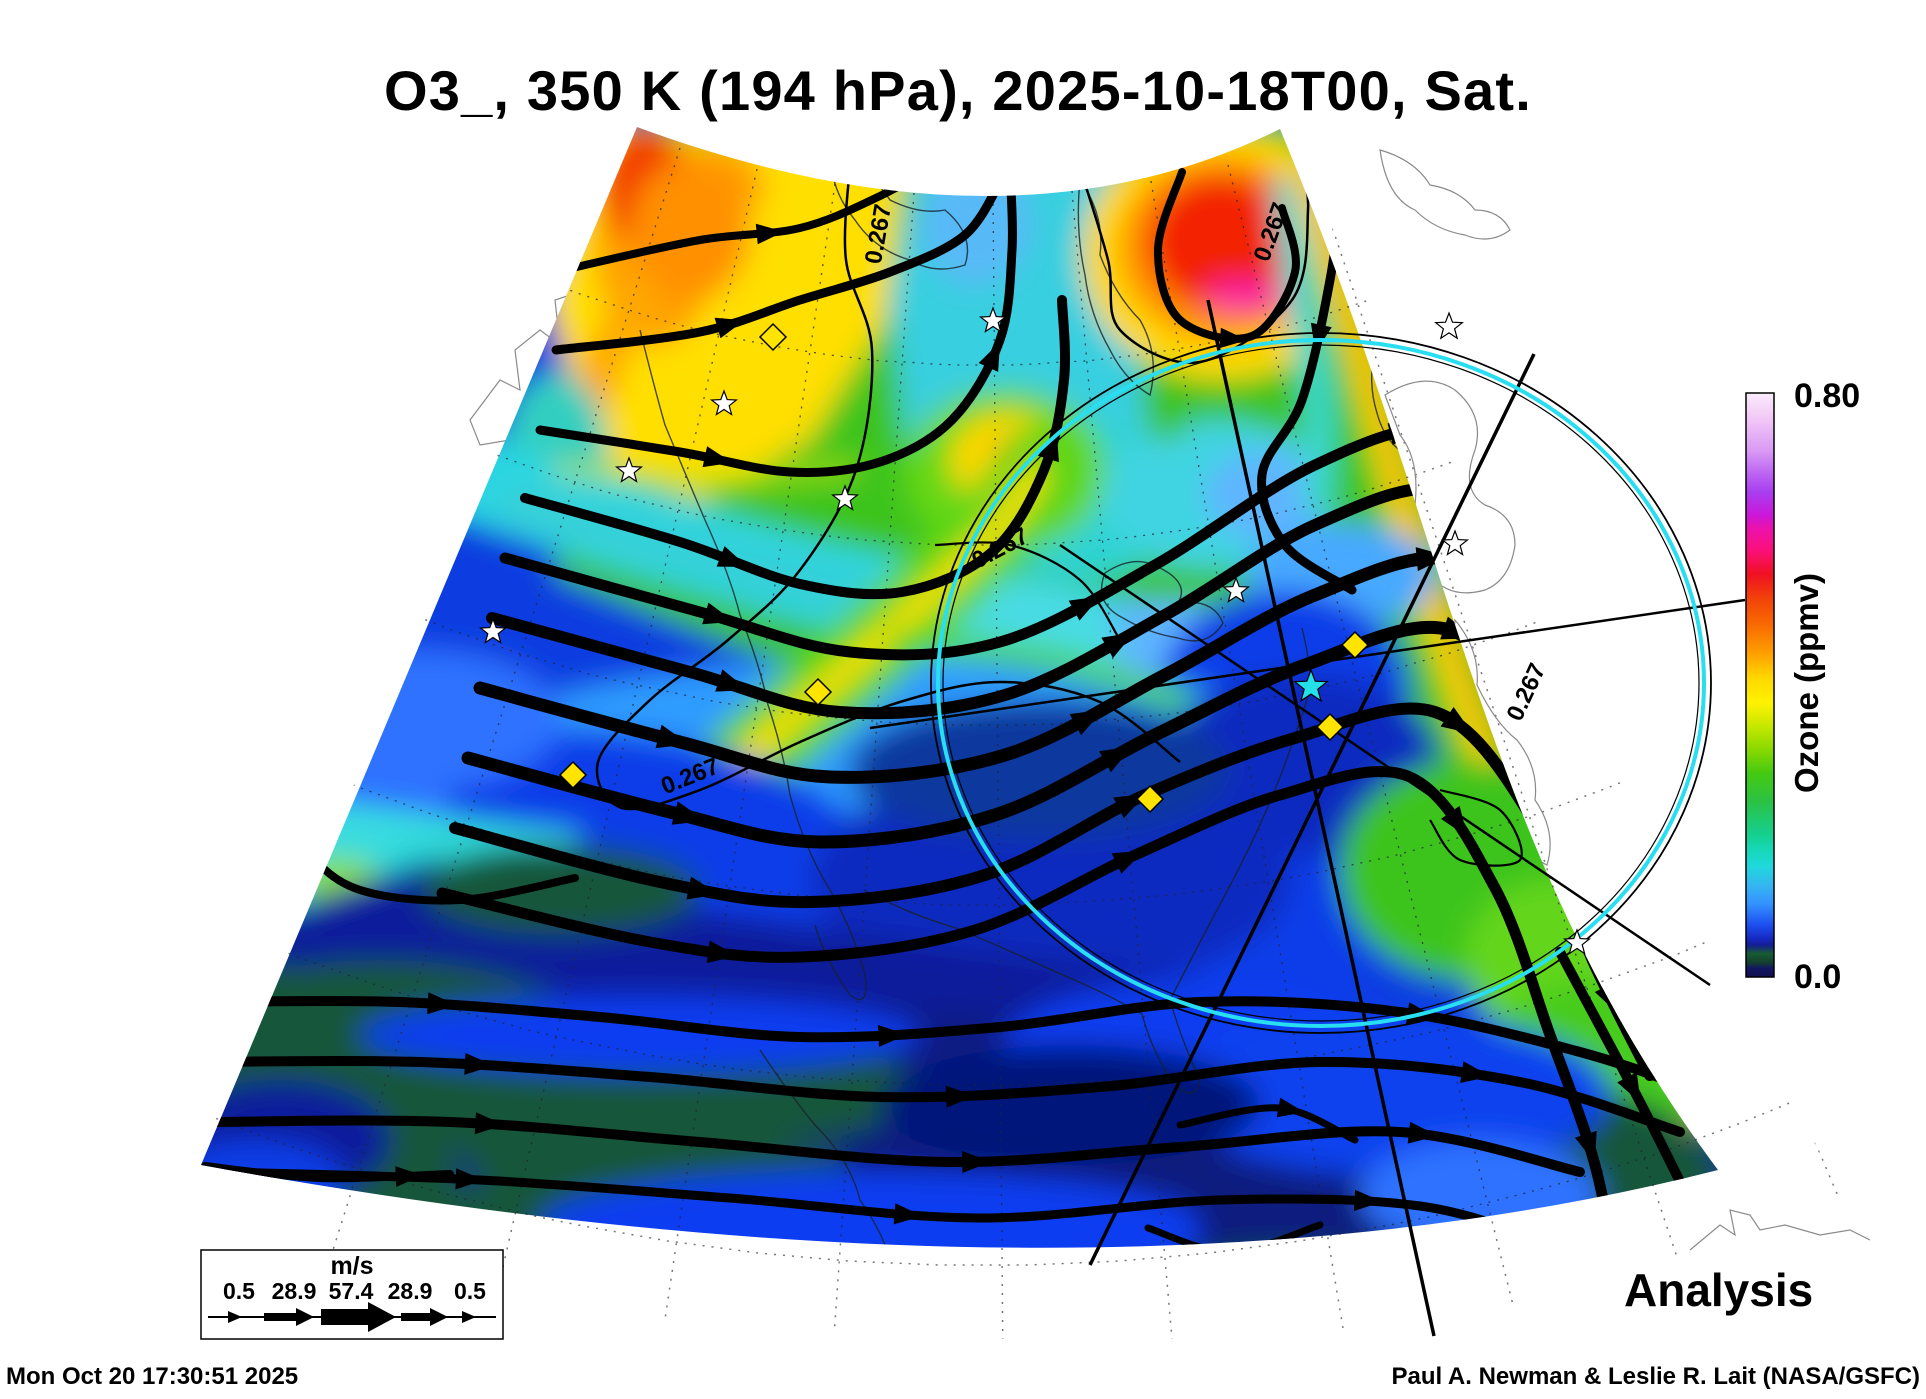 The height and width of the screenshot is (1399, 1926). Describe the element at coordinates (351, 1291) in the screenshot. I see `svg-text: 57.4` at that location.